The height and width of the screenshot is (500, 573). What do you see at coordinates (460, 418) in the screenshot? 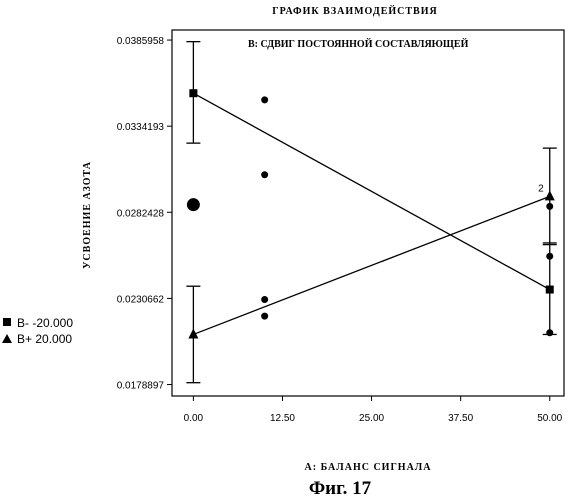
I see `x-tick-label: 37.50` at bounding box center [460, 418].